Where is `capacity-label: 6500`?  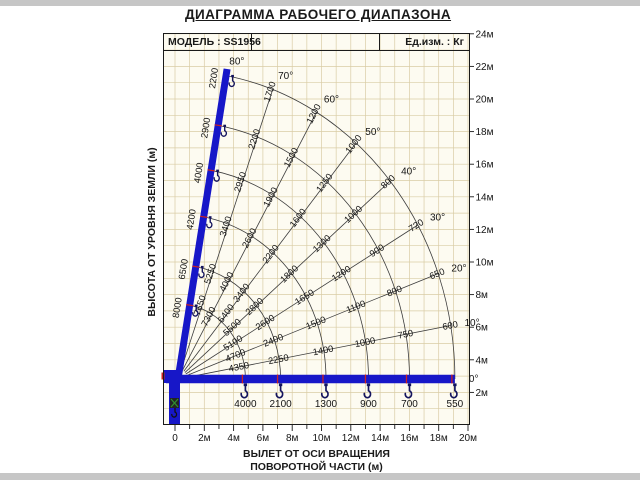 capacity-label: 6500 is located at coordinates (183, 269).